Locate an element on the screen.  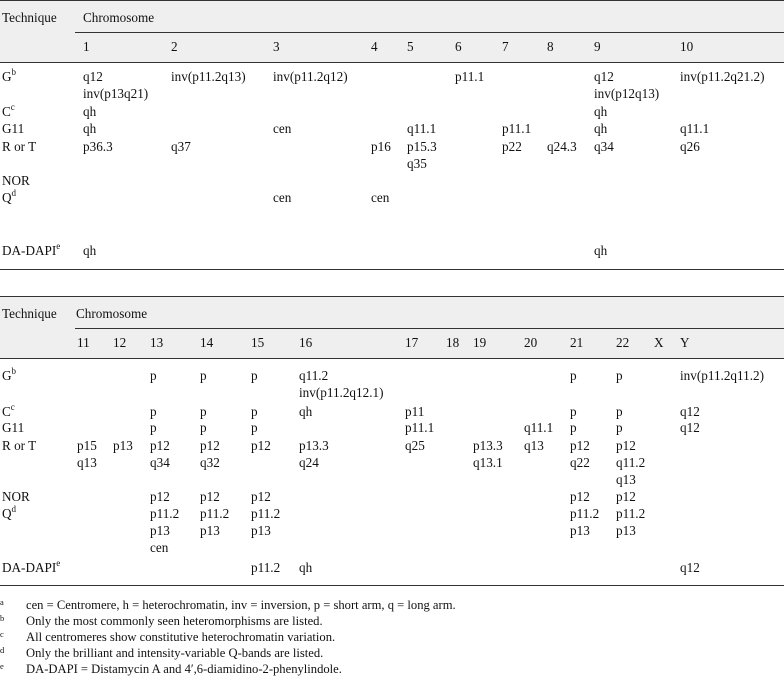
footnote-ref: d is located at coordinates (14, 508).